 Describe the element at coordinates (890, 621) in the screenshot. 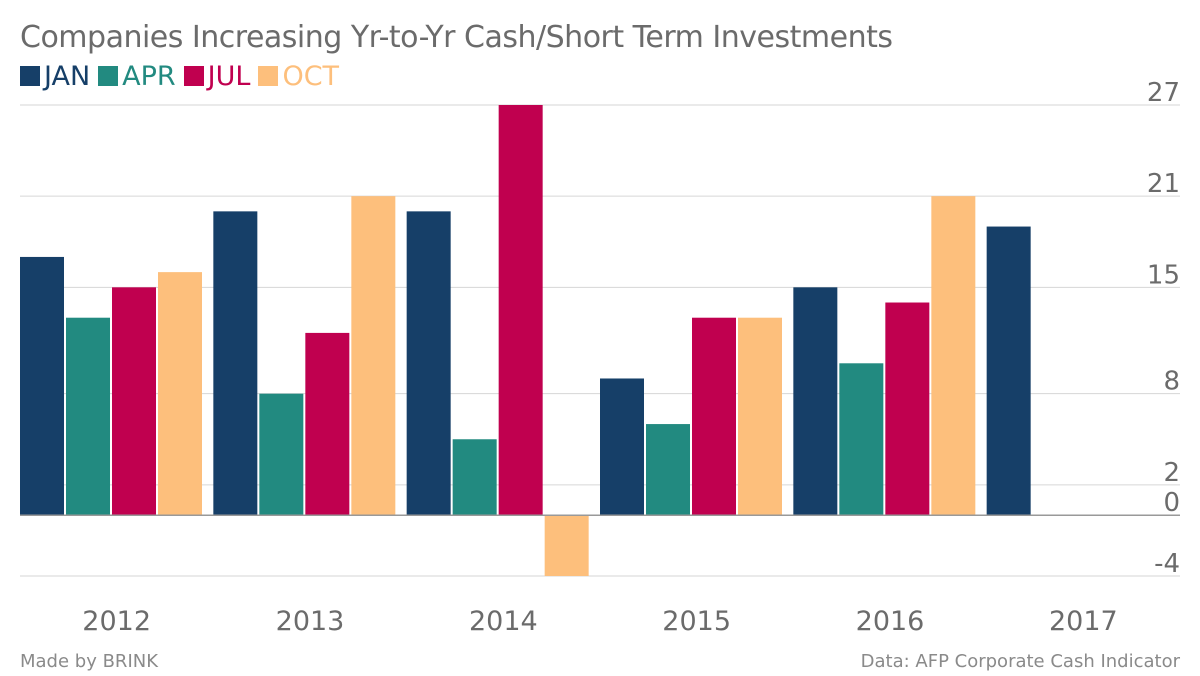

I see `x-tick-label: 2016` at that location.